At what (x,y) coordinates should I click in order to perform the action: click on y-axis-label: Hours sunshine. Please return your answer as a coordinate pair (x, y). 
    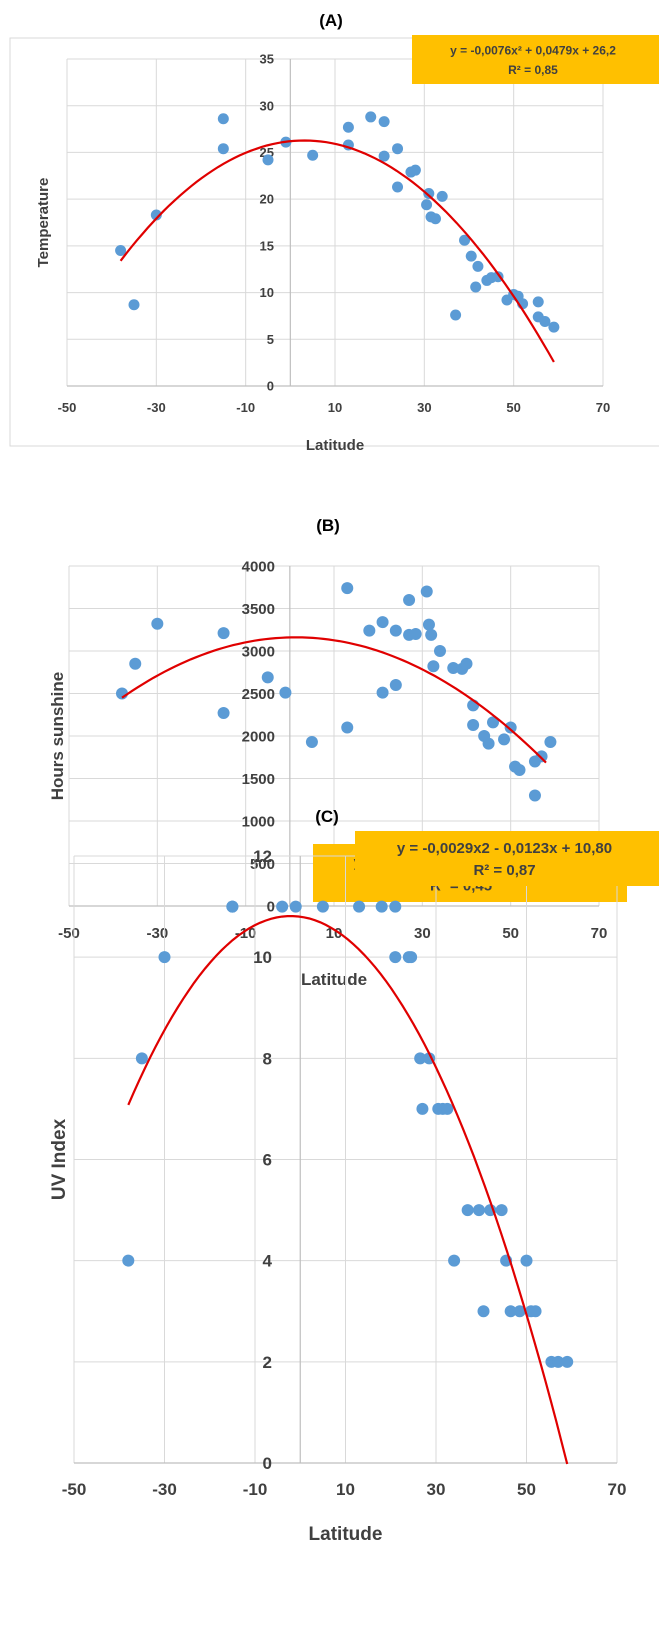
    Looking at the image, I should click on (57, 736).